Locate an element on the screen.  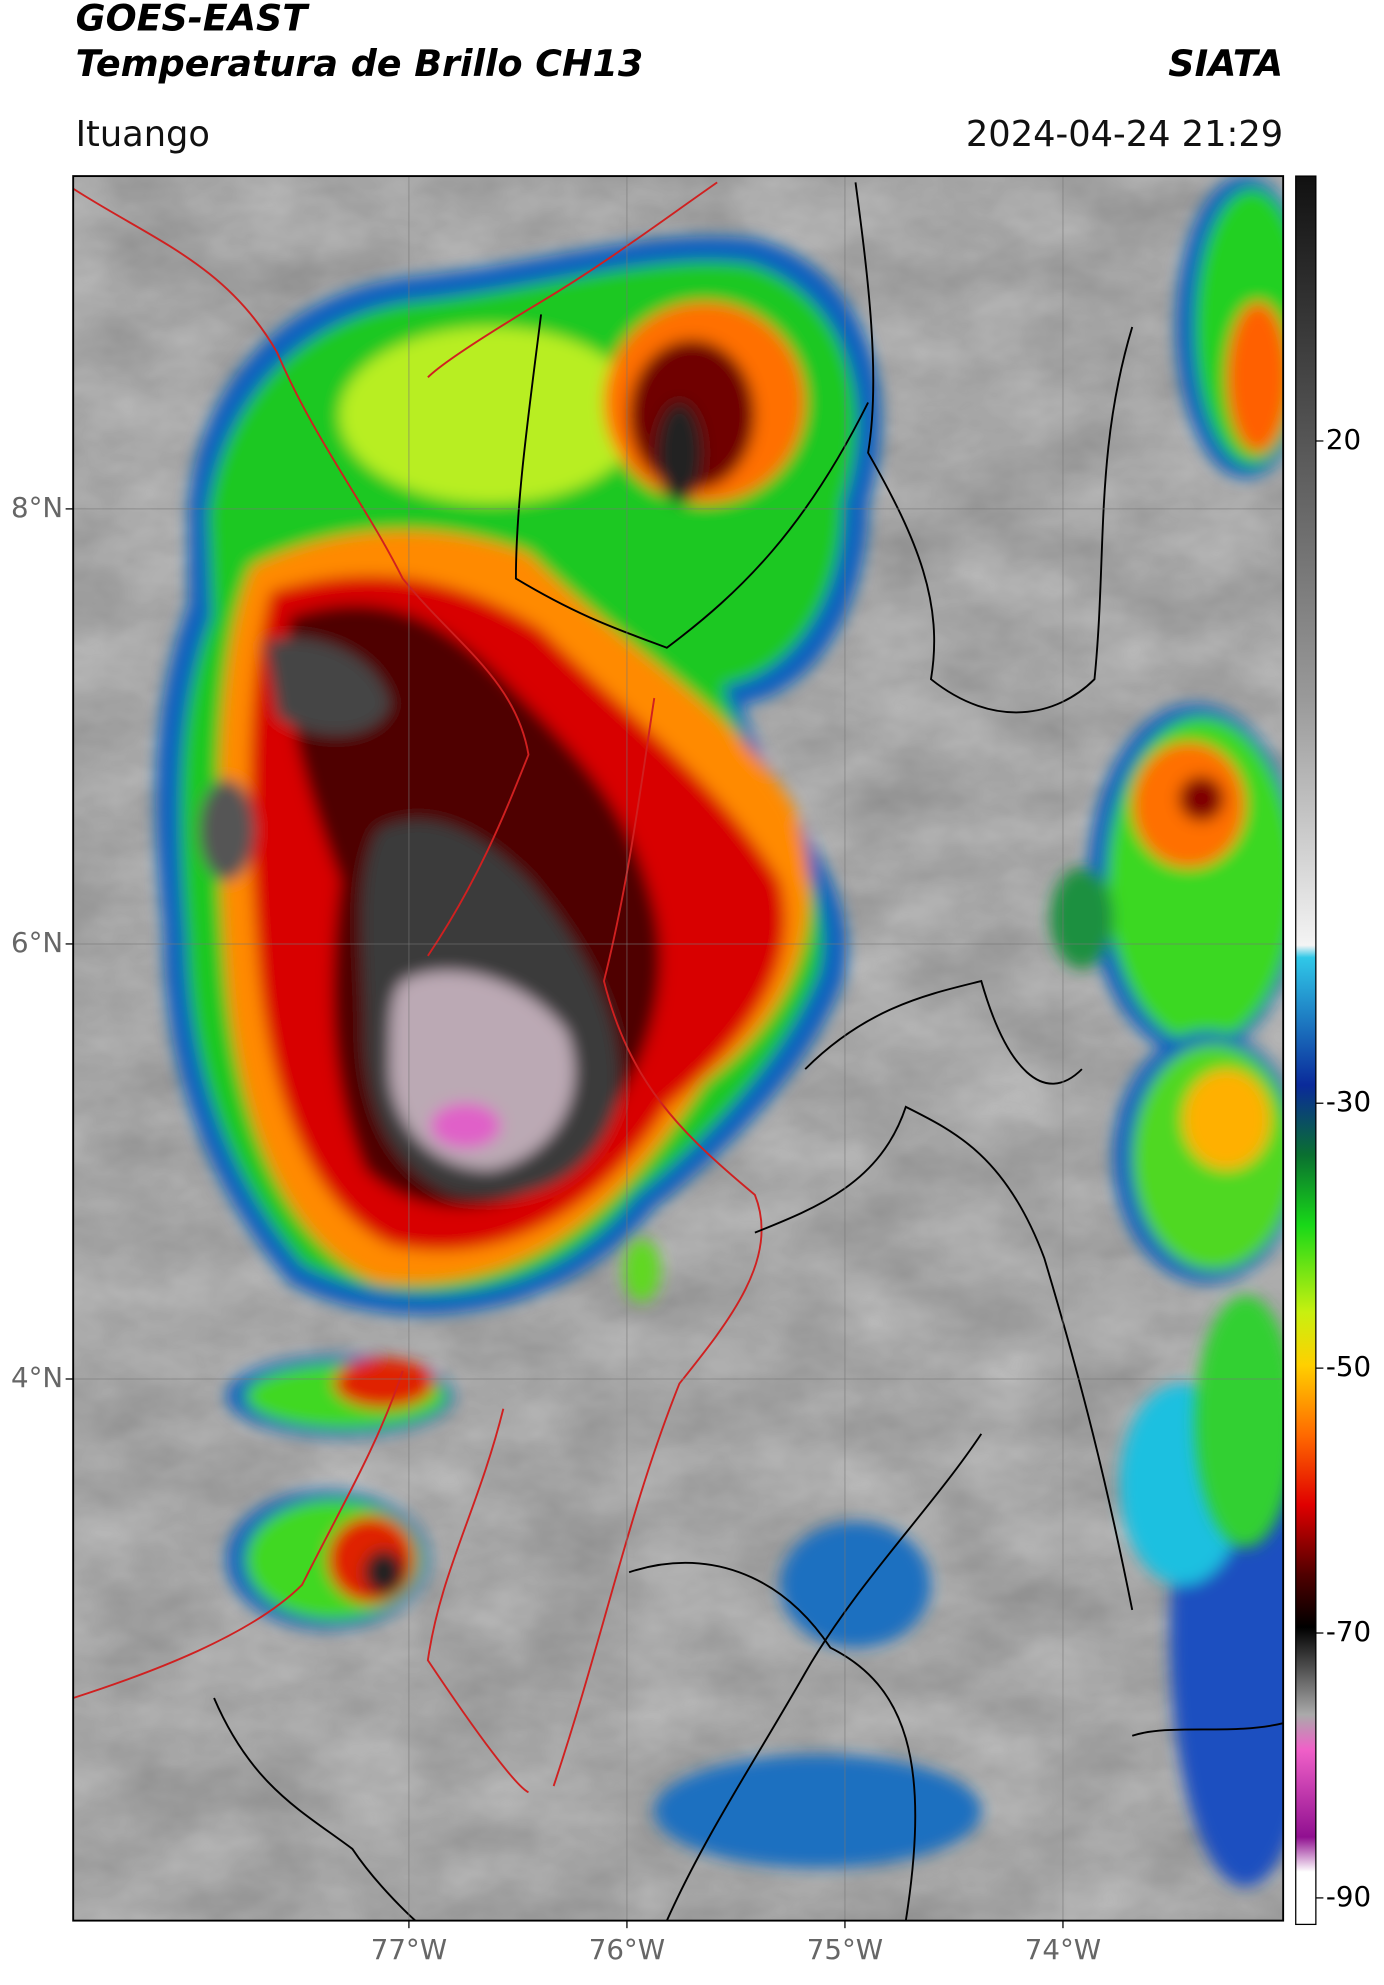
organization: SIATA is located at coordinates (1225, 63).